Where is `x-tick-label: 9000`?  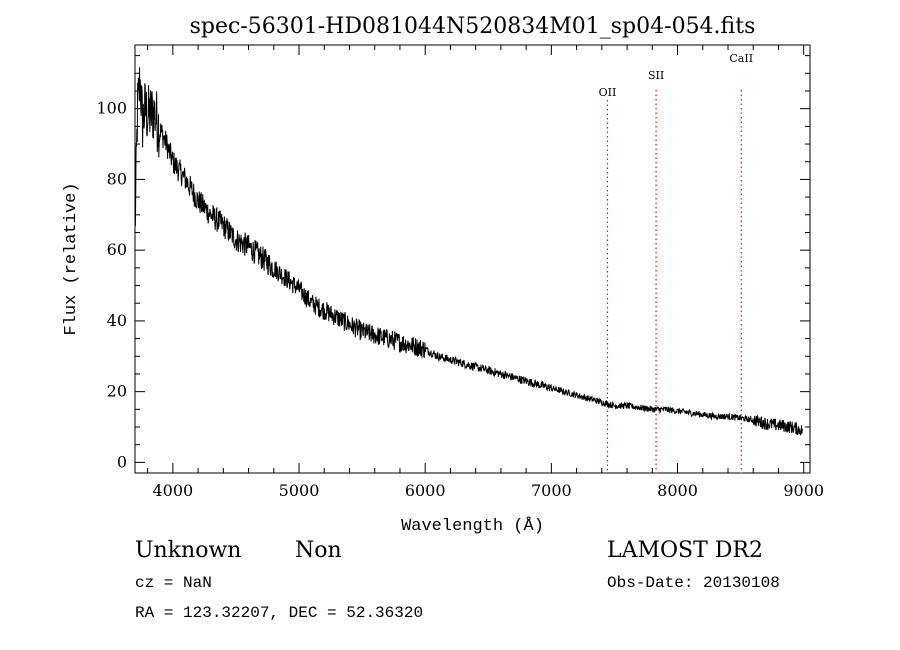
x-tick-label: 9000 is located at coordinates (803, 490).